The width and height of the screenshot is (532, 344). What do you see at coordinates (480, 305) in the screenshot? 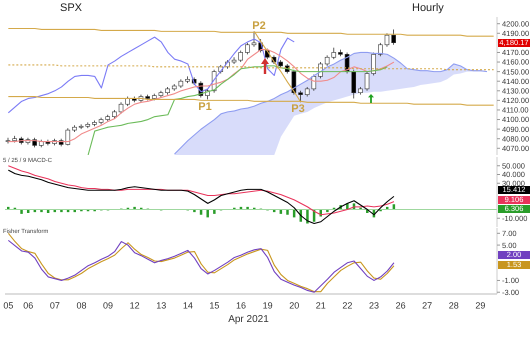
I see `x-tick-label: 29` at bounding box center [480, 305].